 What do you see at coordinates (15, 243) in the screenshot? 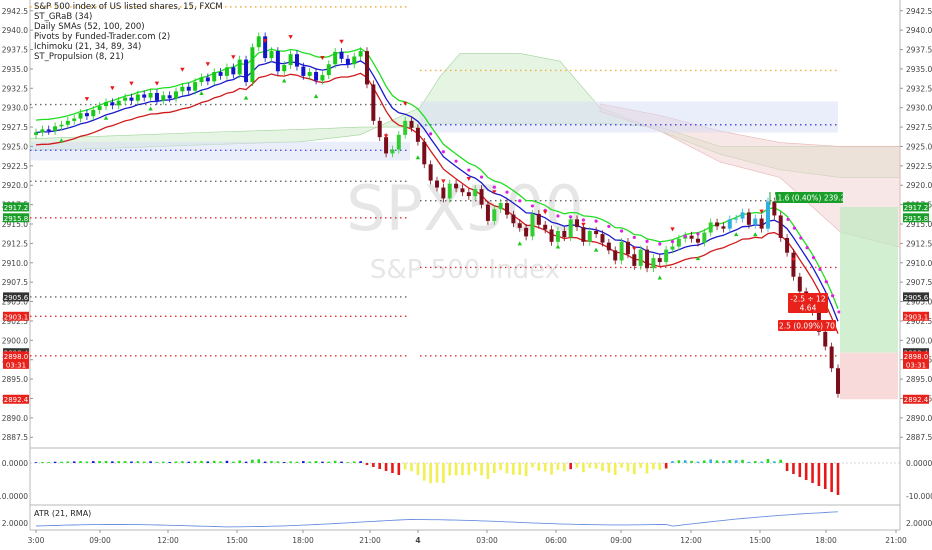
I see `y-tick-label-left: 2912.5` at bounding box center [15, 243].